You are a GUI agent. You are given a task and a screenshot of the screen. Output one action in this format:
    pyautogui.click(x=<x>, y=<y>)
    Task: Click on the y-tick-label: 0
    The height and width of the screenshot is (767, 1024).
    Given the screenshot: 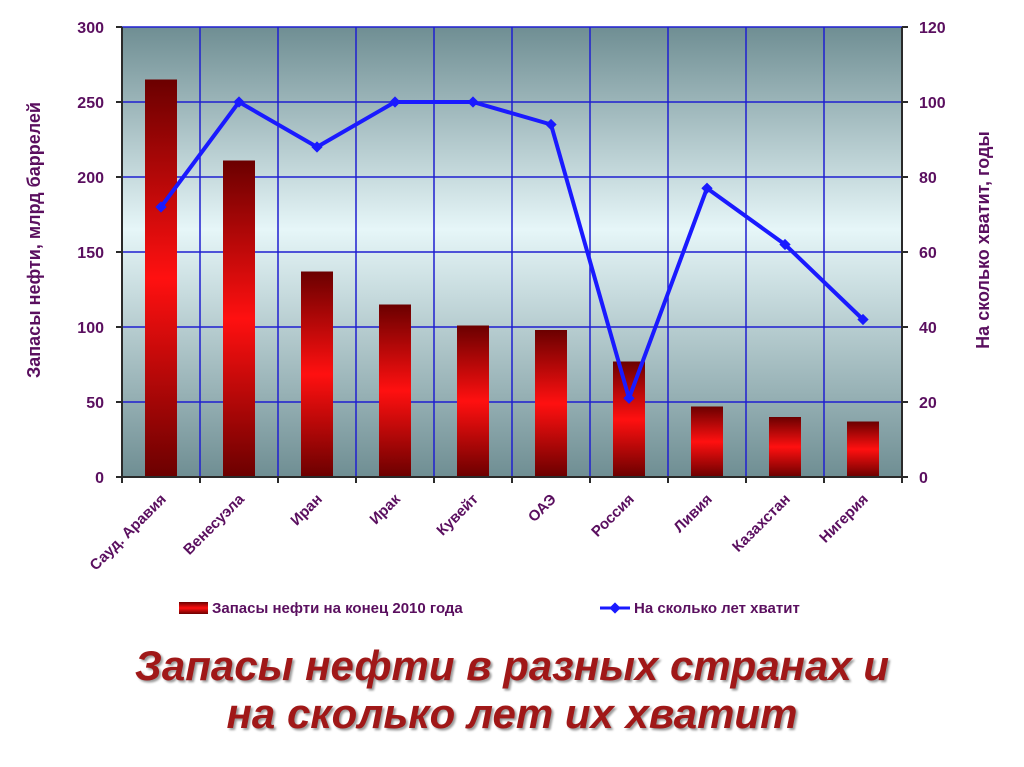 What is the action you would take?
    pyautogui.click(x=99, y=478)
    